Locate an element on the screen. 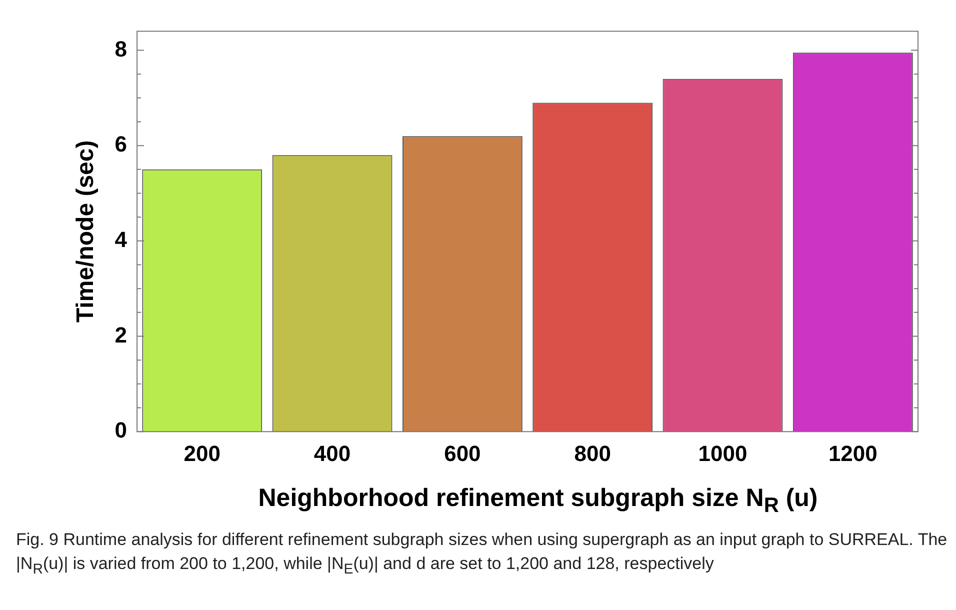 This screenshot has width=956, height=610. x-tick-label: 1000 is located at coordinates (723, 453).